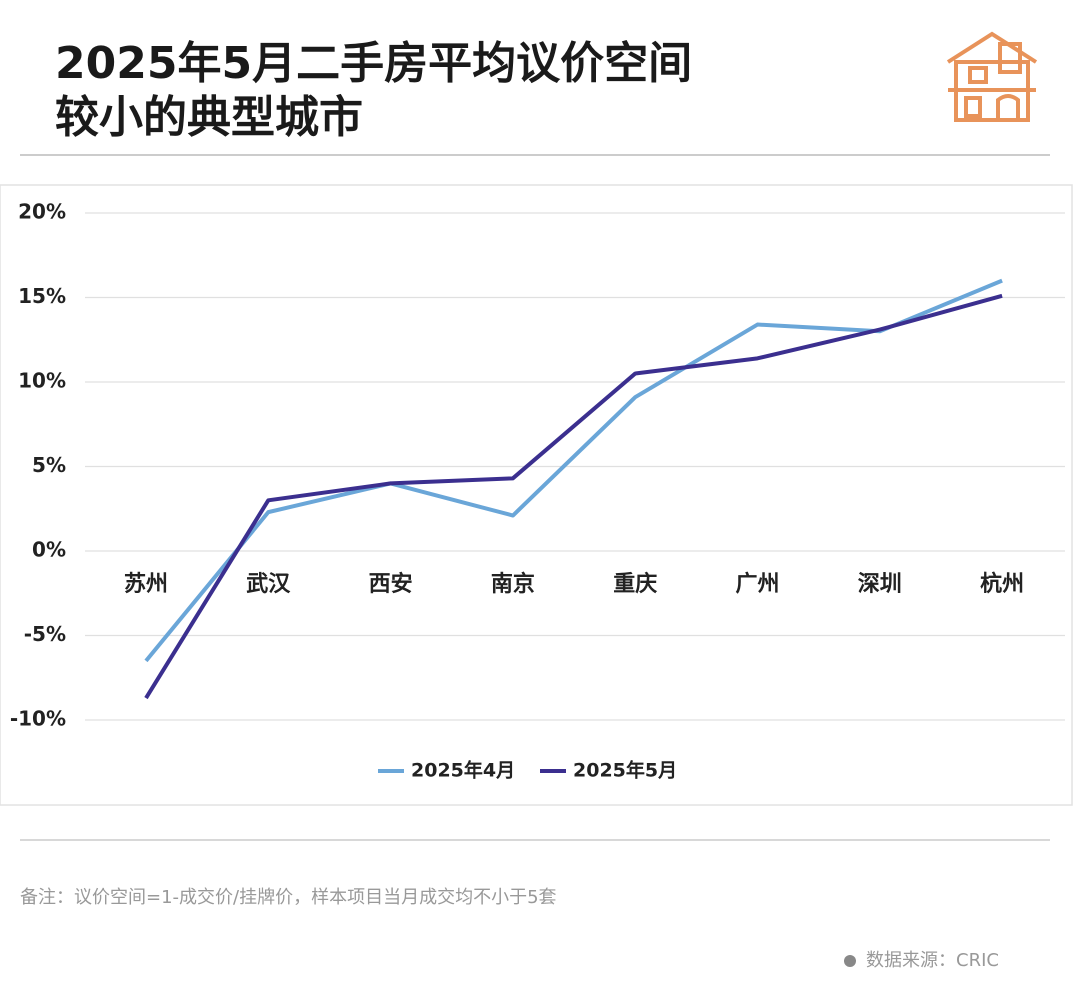  Describe the element at coordinates (45, 634) in the screenshot. I see `y-tick-label: -5%` at that location.